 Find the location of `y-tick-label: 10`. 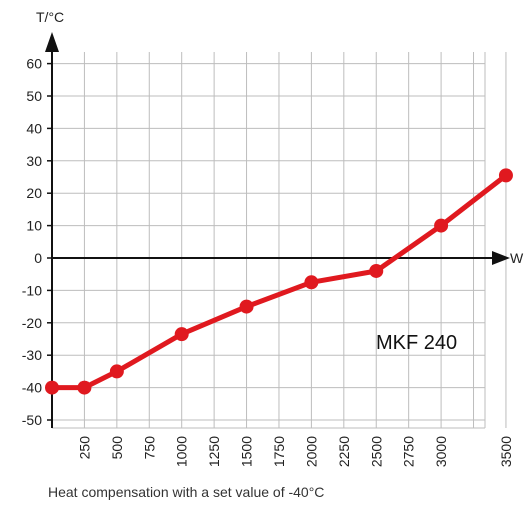

y-tick-label: 10 is located at coordinates (34, 226).